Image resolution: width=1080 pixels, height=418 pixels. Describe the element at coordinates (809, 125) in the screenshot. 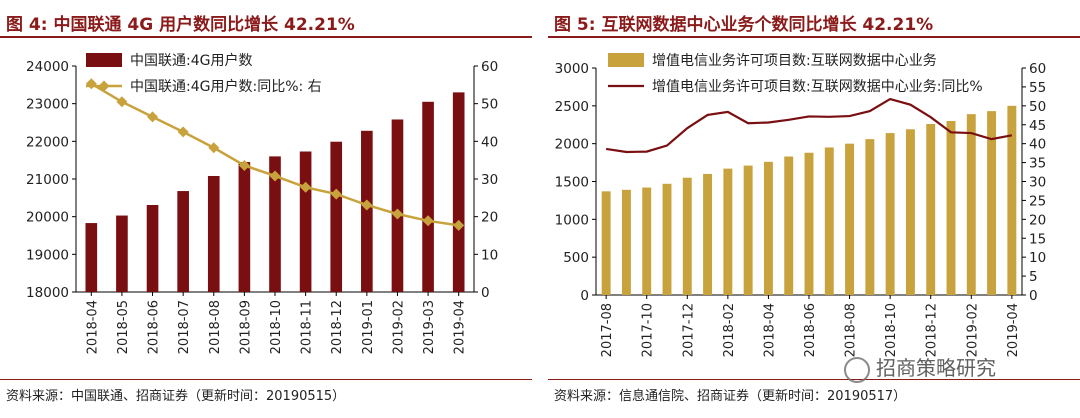

I see `series-line` at that location.